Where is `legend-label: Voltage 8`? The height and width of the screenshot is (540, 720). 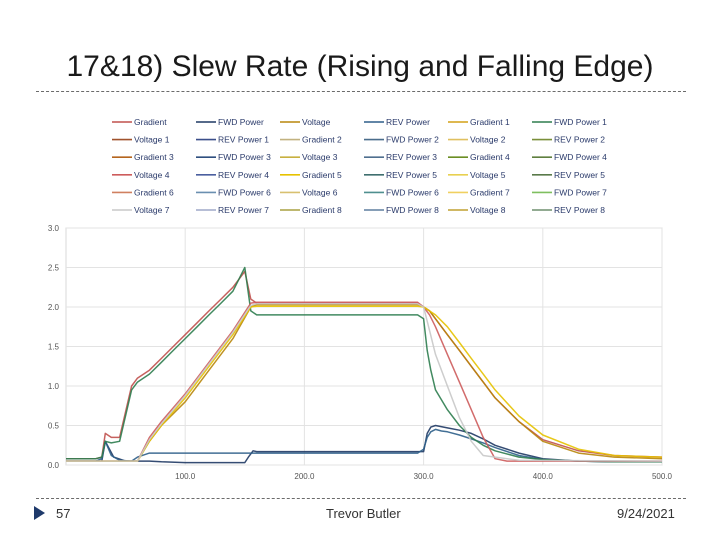
legend-label: Voltage 8 is located at coordinates (488, 210).